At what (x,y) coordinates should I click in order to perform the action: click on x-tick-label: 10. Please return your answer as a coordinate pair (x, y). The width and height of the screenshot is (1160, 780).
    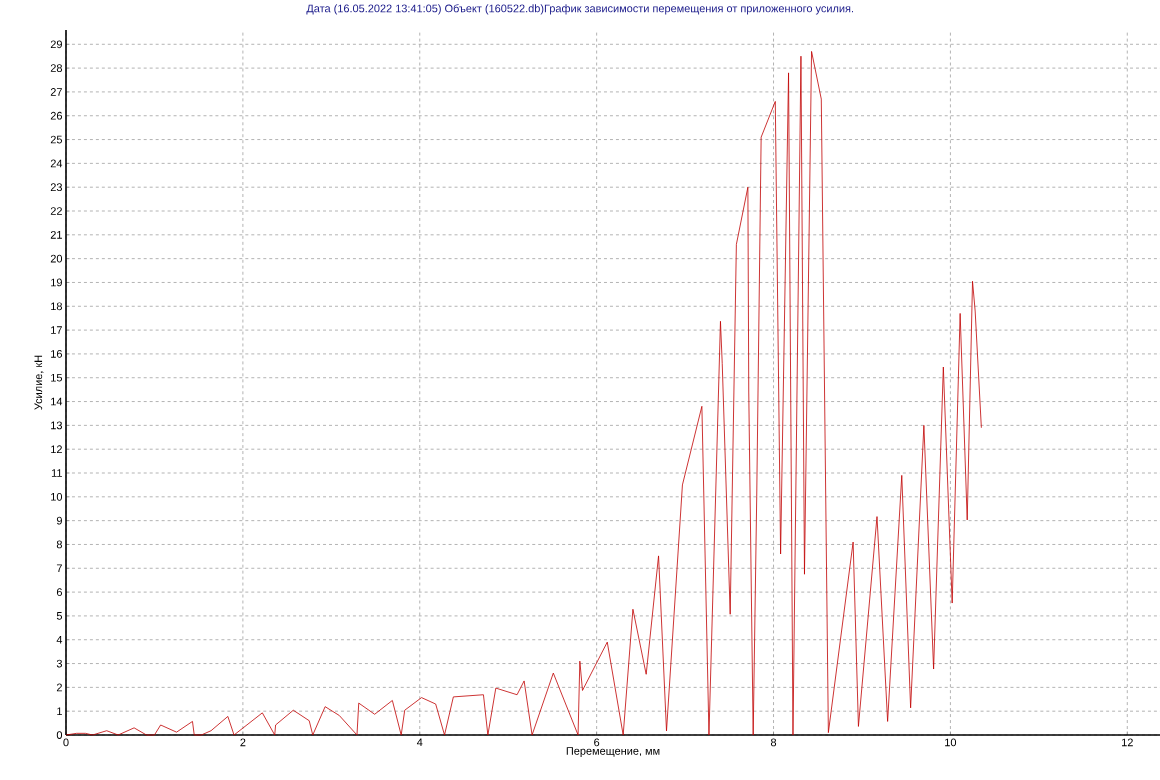
    Looking at the image, I should click on (951, 742).